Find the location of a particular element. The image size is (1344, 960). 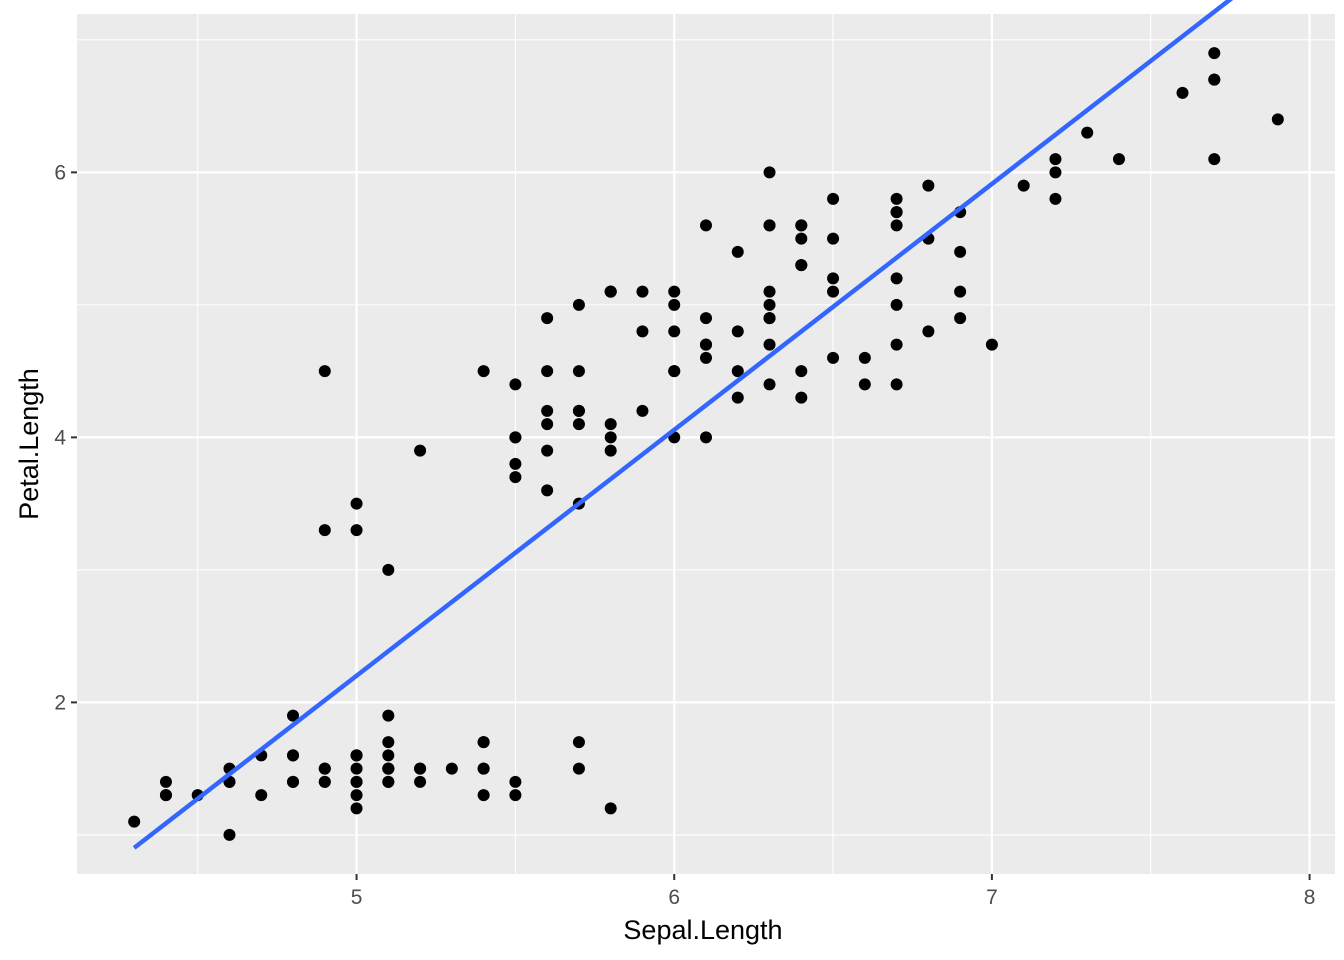

y-tick-label: 2 is located at coordinates (60, 702).